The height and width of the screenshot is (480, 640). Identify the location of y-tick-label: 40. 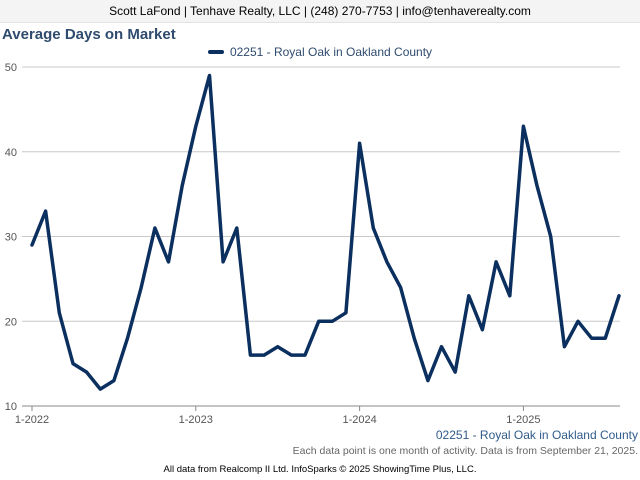
(11, 153).